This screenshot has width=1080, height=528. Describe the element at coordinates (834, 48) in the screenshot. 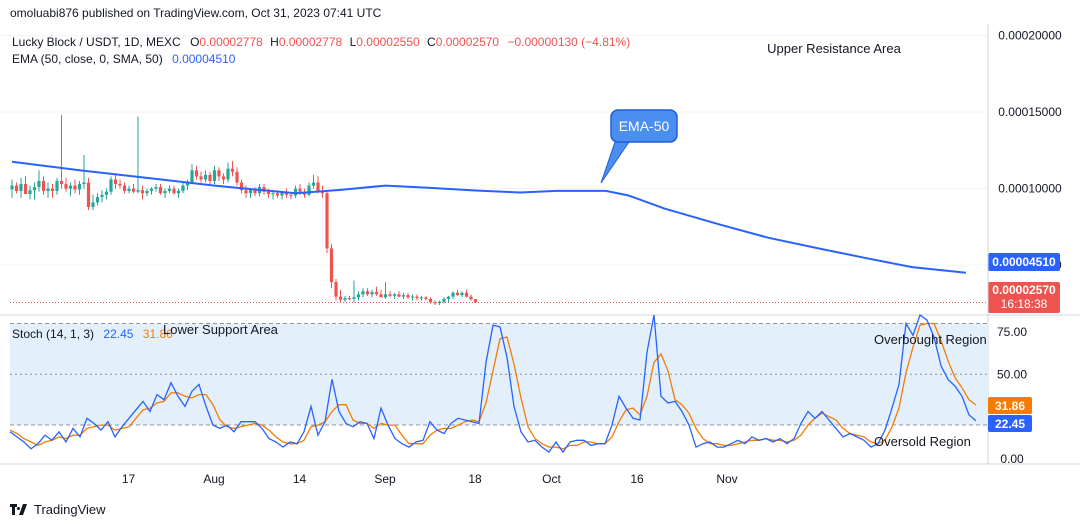

I see `upper-resistance-annotation: Upper Resistance Area` at that location.